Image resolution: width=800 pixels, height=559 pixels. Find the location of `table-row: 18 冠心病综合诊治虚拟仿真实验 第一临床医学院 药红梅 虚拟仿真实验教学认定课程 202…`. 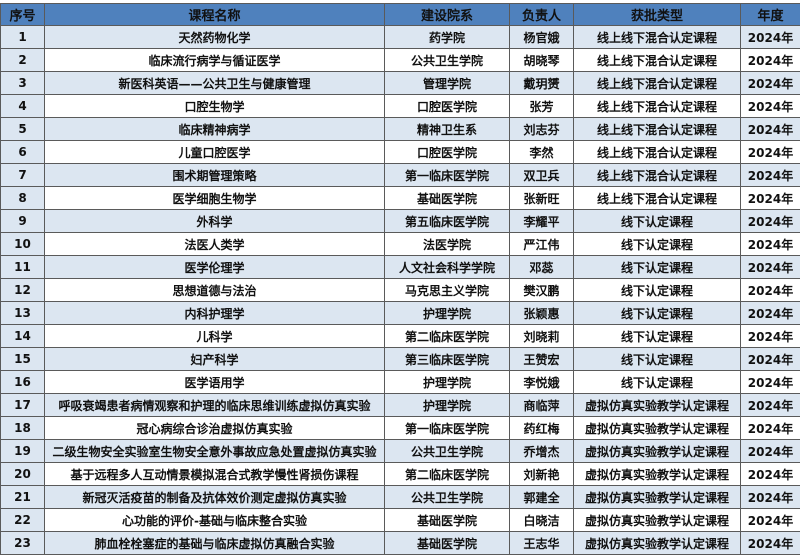

table-row: 18 冠心病综合诊治虚拟仿真实验 第一临床医学院 药红梅 虚拟仿真实验教学认定课程 202… is located at coordinates (400, 428).